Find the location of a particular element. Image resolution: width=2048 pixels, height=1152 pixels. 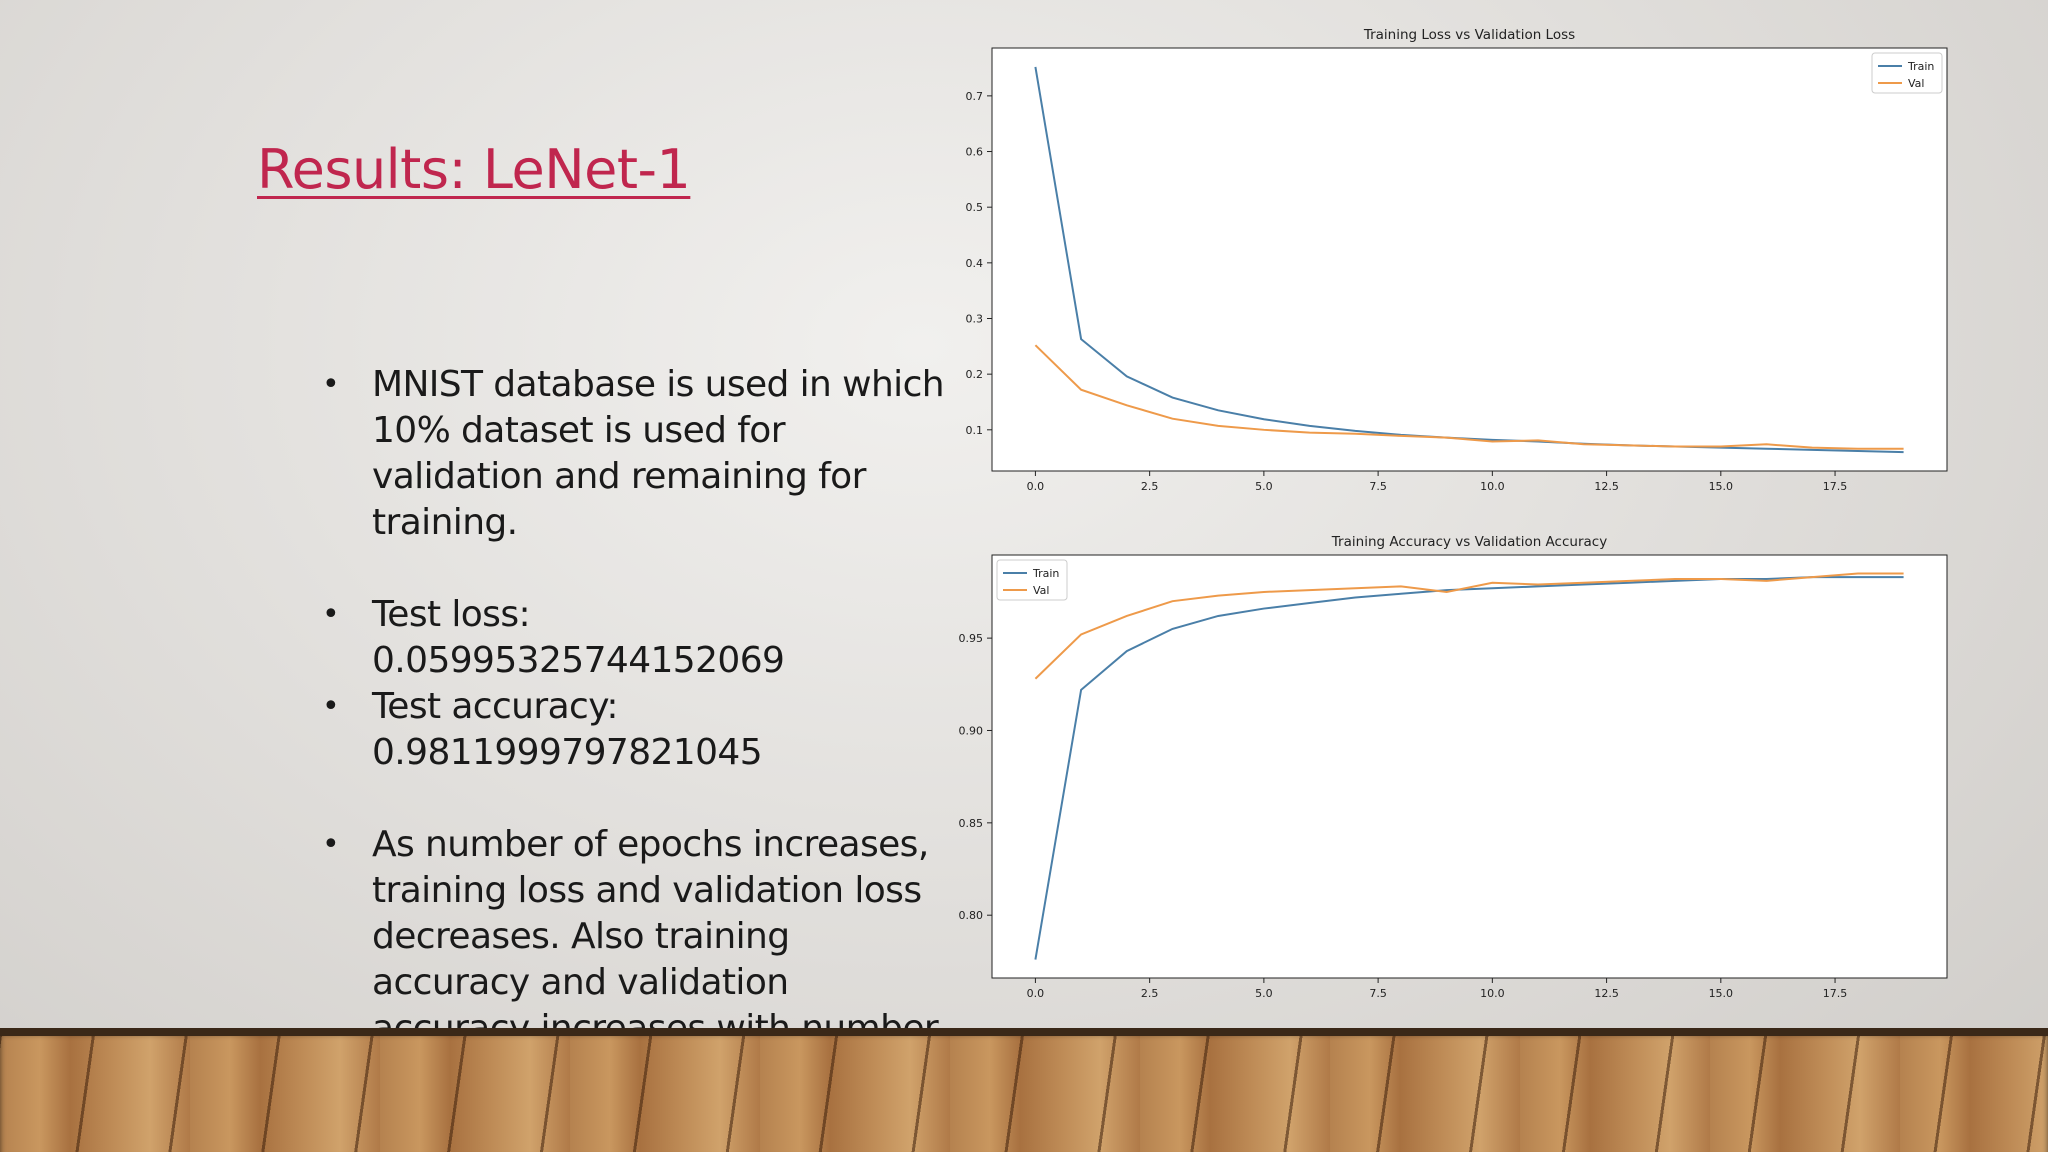

chart-title: Training Loss vs Validation Loss is located at coordinates (1469, 35).